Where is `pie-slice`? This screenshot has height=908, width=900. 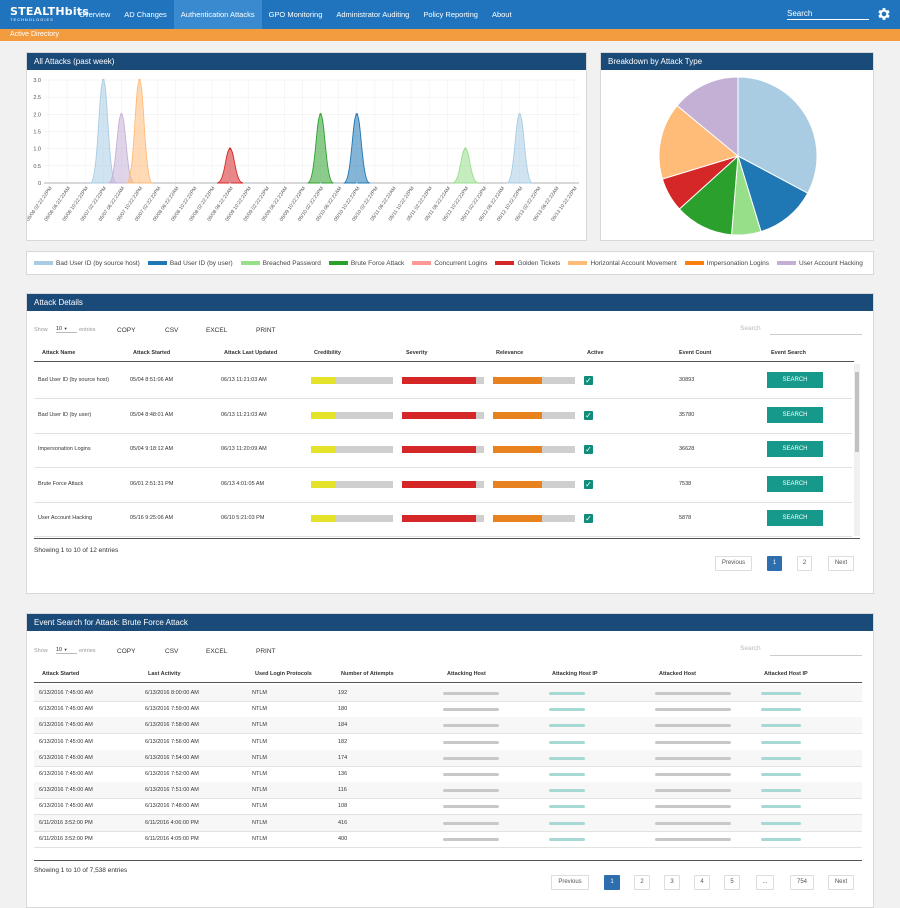 pie-slice is located at coordinates (708, 195).